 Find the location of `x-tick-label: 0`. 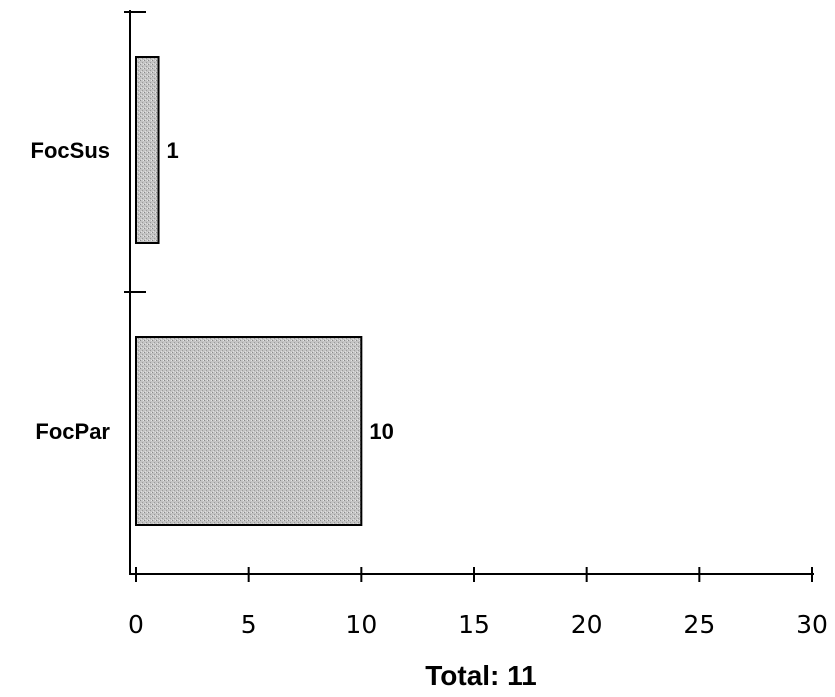

x-tick-label: 0 is located at coordinates (136, 624).